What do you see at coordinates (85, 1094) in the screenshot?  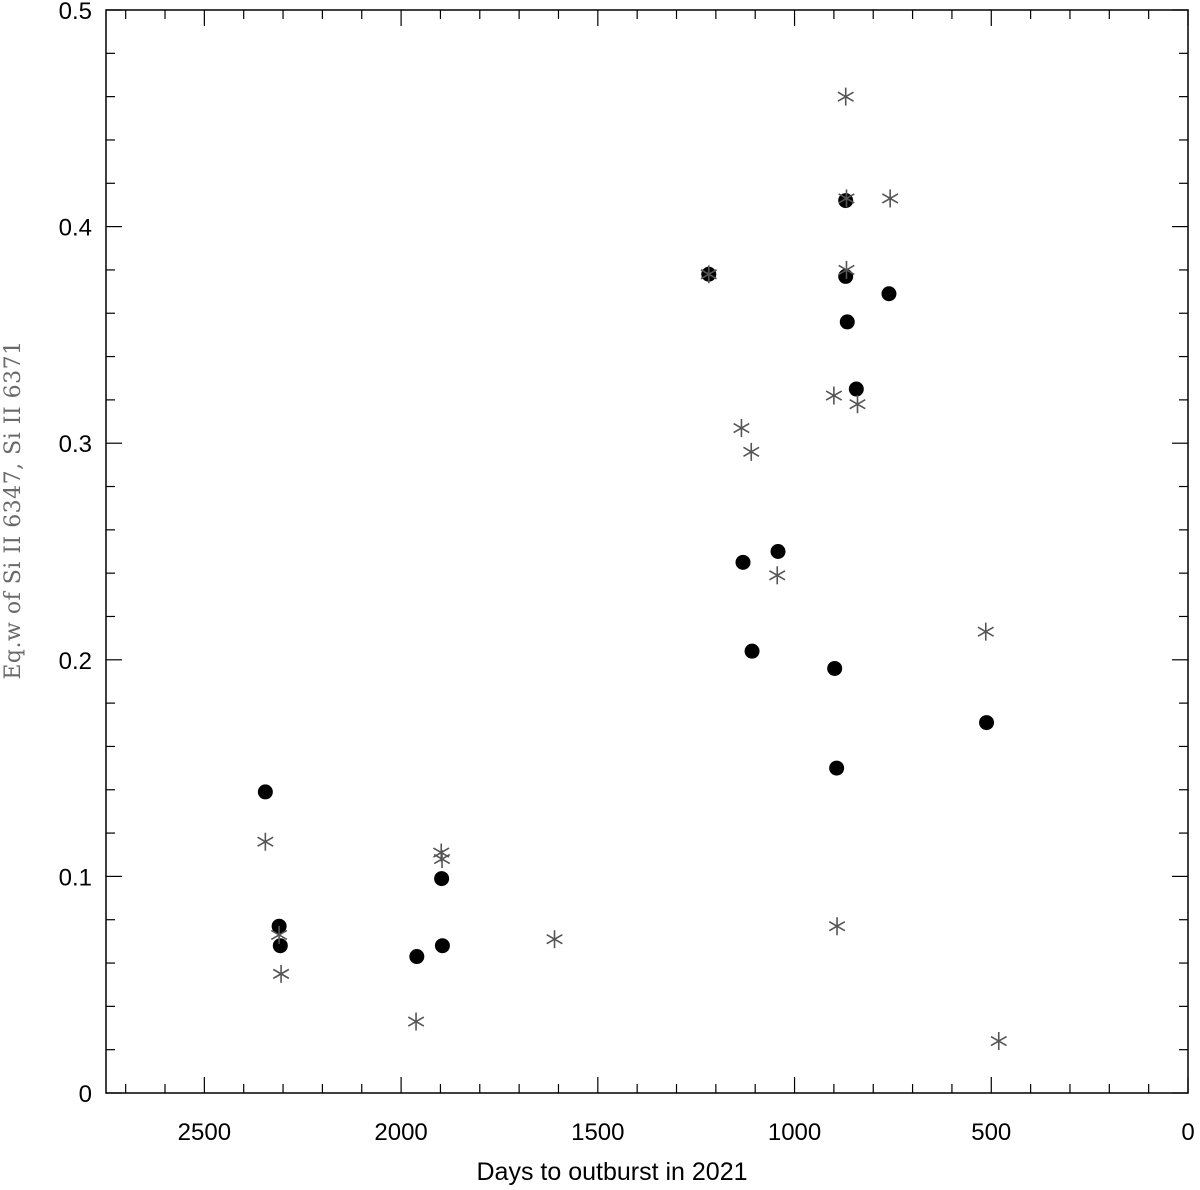 I see `y-tick-label: 0` at bounding box center [85, 1094].